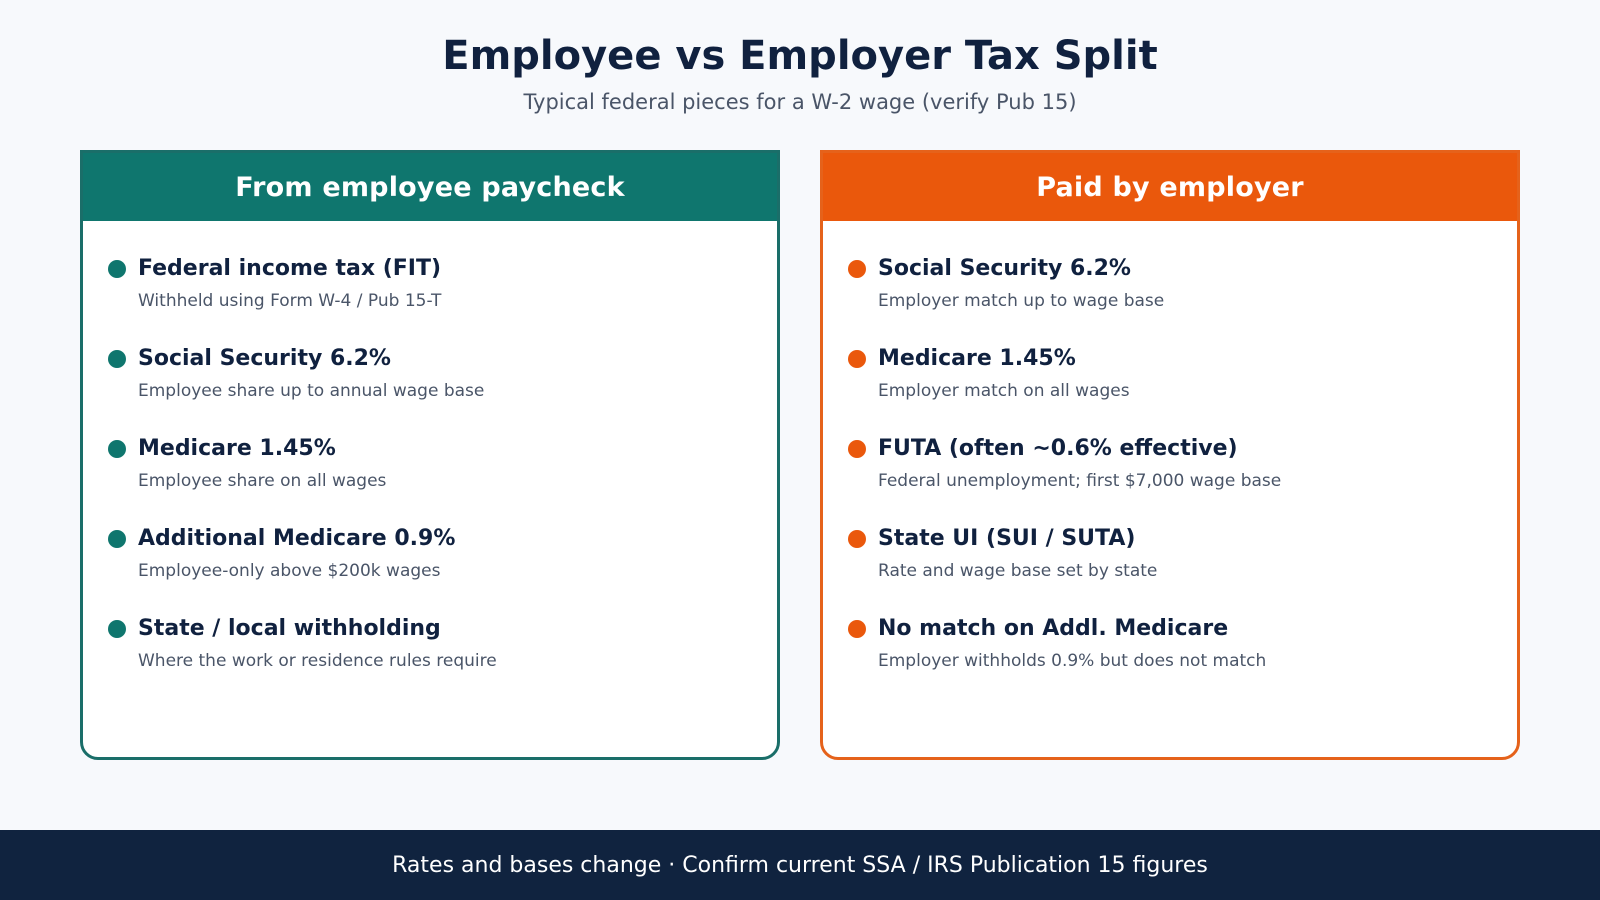 This screenshot has height=900, width=1600. I want to click on item-title: Federal income tax (FIT), so click(290, 268).